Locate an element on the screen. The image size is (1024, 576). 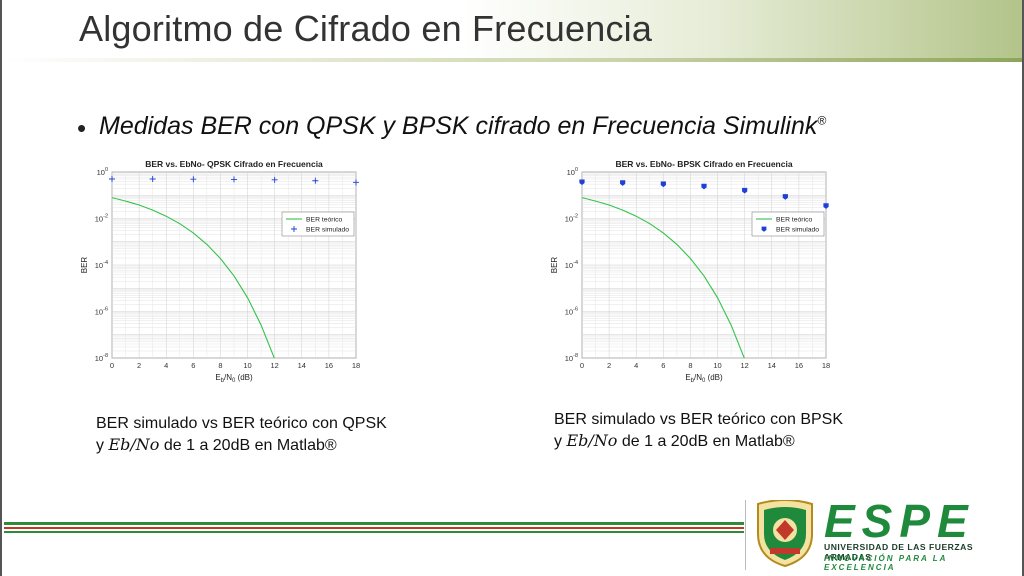
espe-subtitle: UNIVERSIDAD DE LAS FUERZAS ARMADAS is located at coordinates (899, 552).